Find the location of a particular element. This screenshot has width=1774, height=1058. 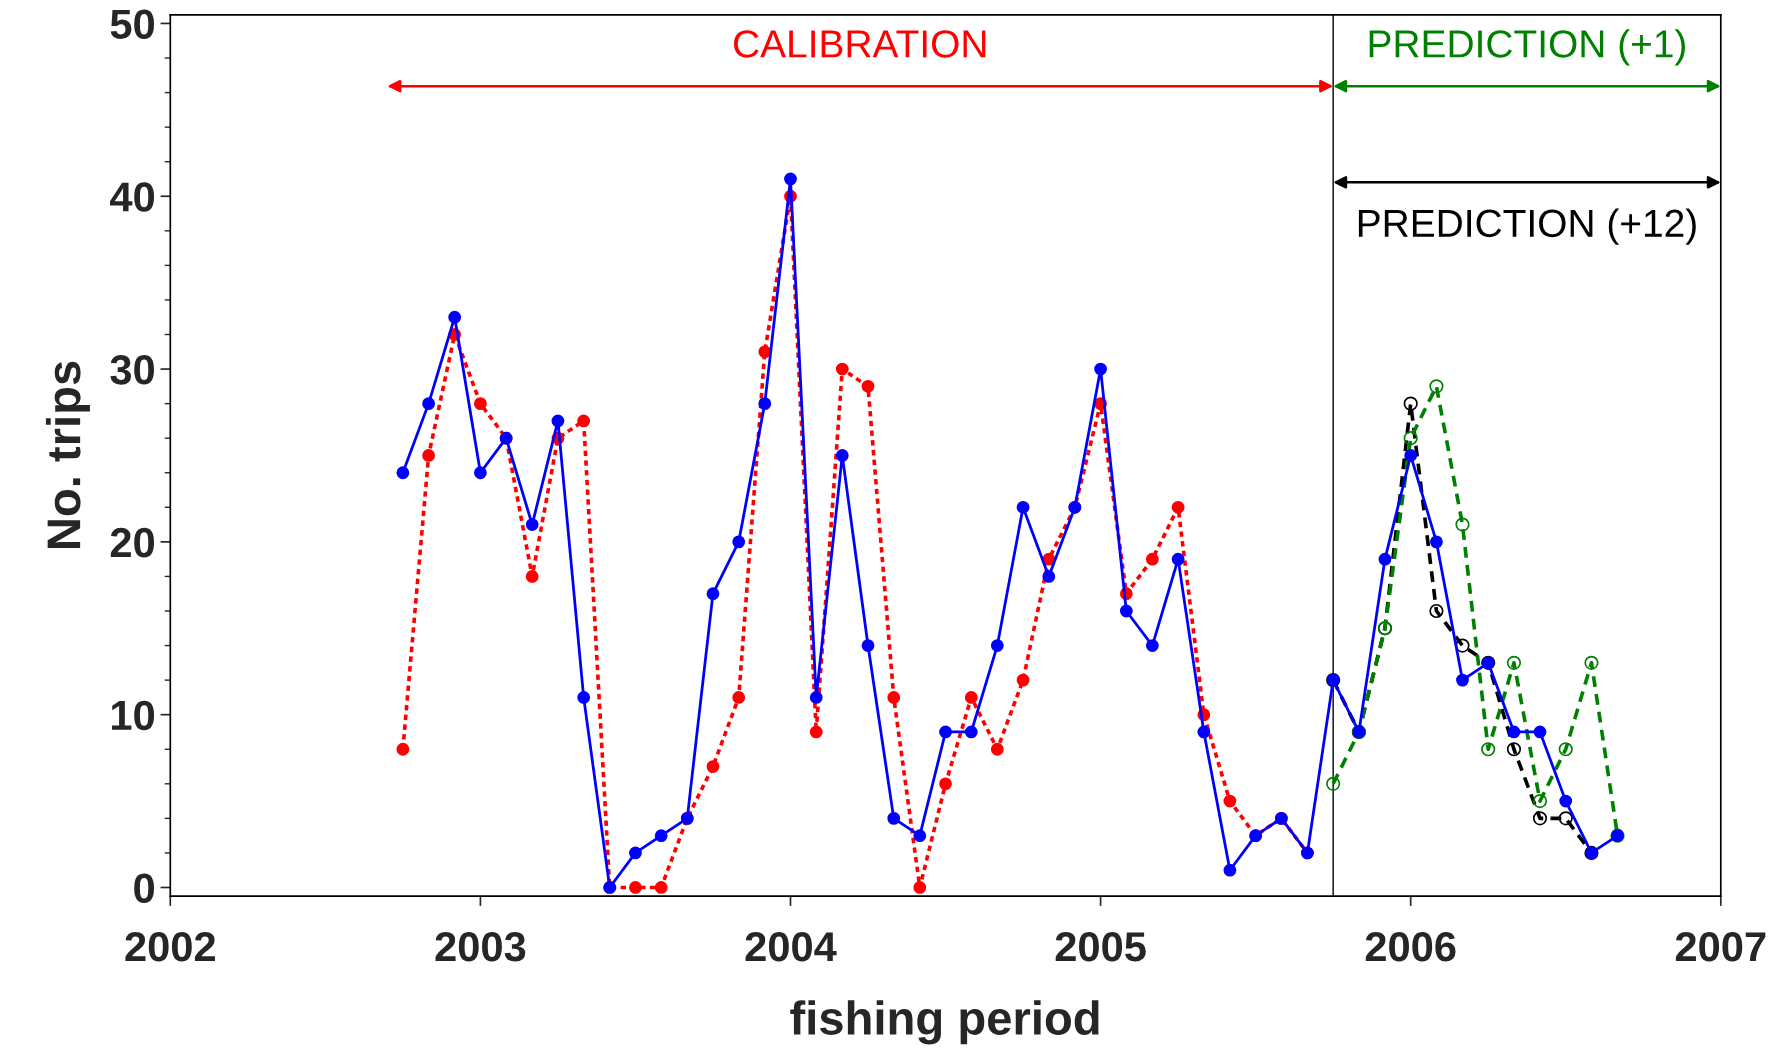

annotation: CALIBRATION is located at coordinates (860, 44).